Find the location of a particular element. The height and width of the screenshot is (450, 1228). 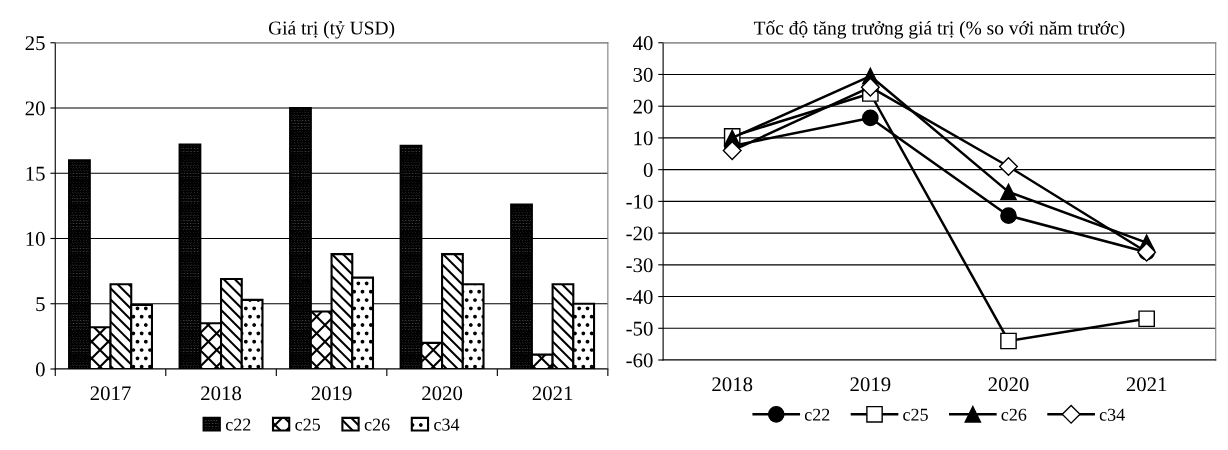

y-tick-label: 30 is located at coordinates (643, 74).